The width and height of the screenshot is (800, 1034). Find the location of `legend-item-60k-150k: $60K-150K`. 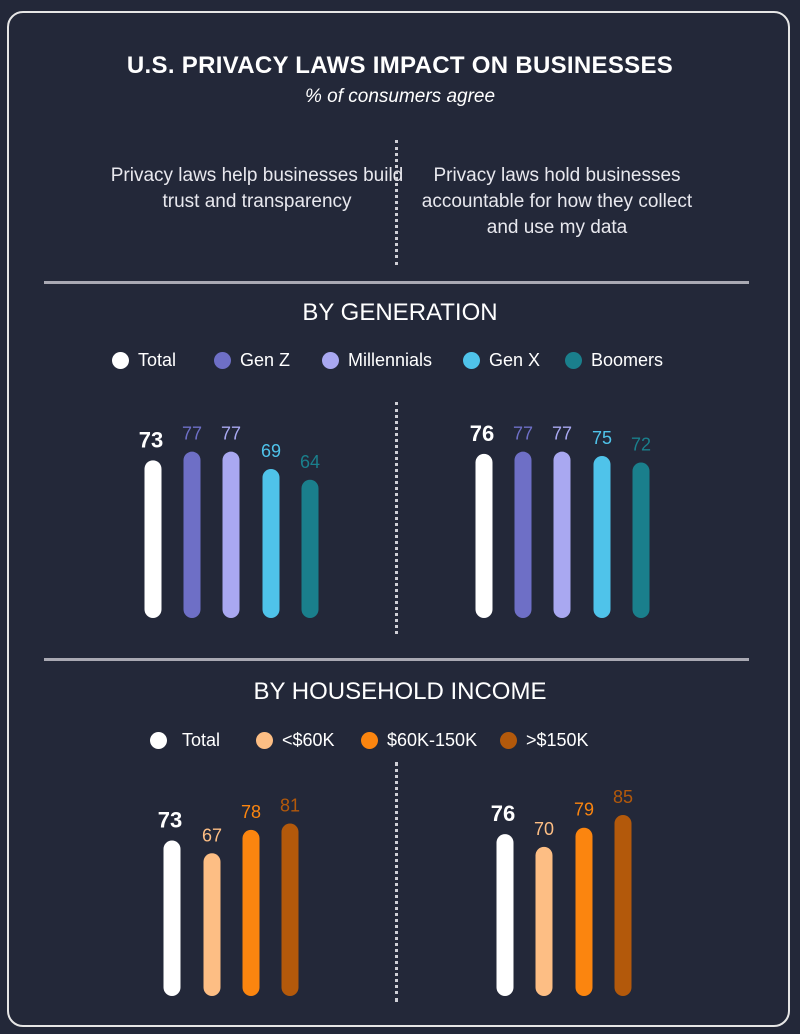

legend-item-60k-150k: $60K-150K is located at coordinates (419, 740).